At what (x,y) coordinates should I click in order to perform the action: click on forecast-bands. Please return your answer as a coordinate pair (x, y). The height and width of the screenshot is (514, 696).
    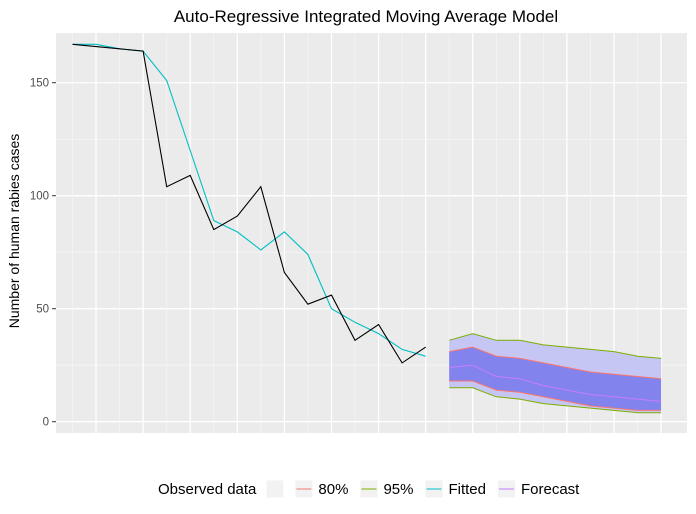
    Looking at the image, I should click on (555, 373).